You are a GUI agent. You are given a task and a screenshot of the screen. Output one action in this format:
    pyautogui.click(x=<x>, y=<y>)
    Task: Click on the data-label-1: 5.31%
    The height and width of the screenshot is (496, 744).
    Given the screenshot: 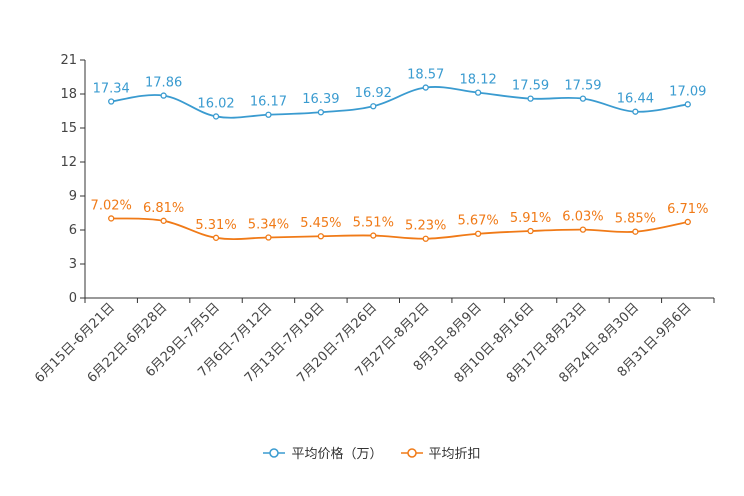 What is the action you would take?
    pyautogui.click(x=215, y=225)
    